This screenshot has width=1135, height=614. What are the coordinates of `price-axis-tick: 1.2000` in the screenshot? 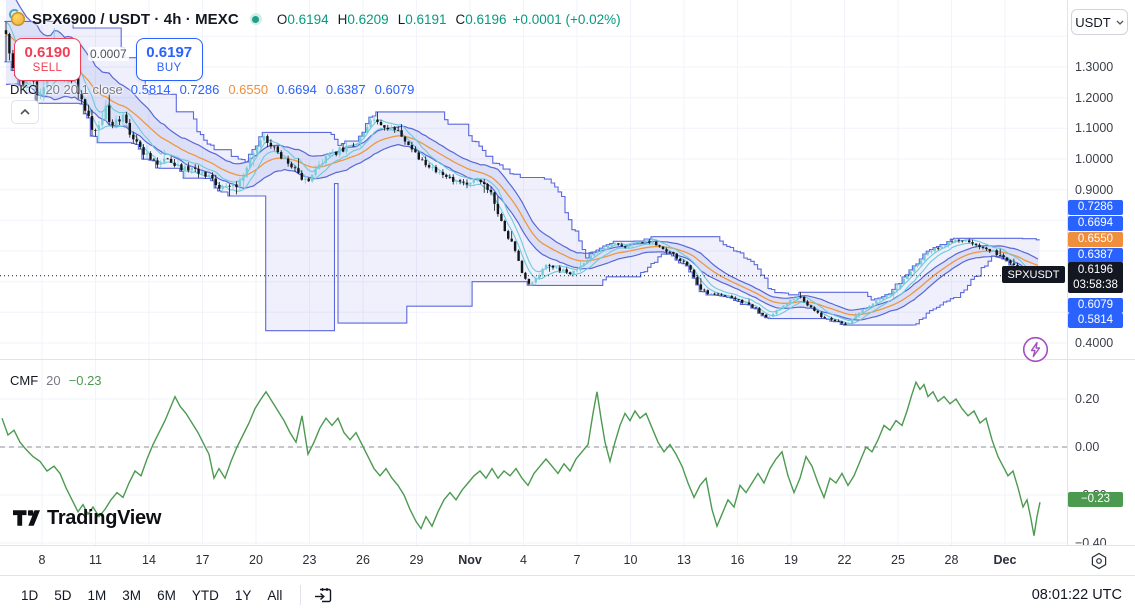 It's located at (1094, 97).